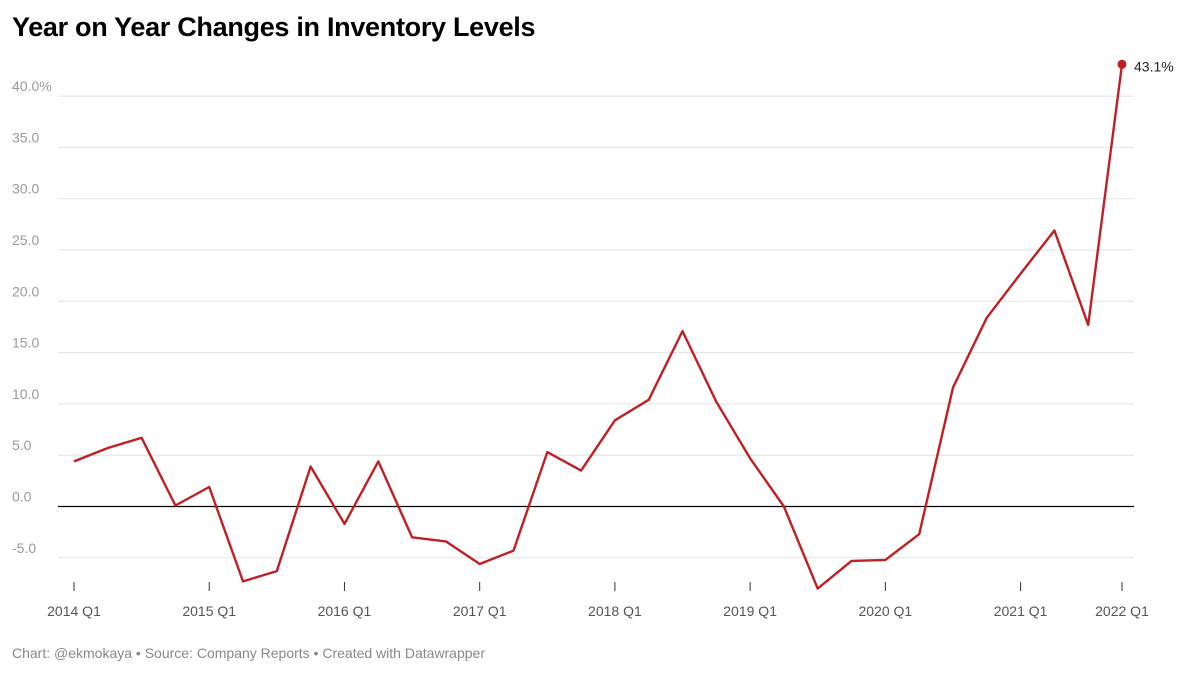 This screenshot has height=675, width=1200. I want to click on end-point-marker, so click(1122, 64).